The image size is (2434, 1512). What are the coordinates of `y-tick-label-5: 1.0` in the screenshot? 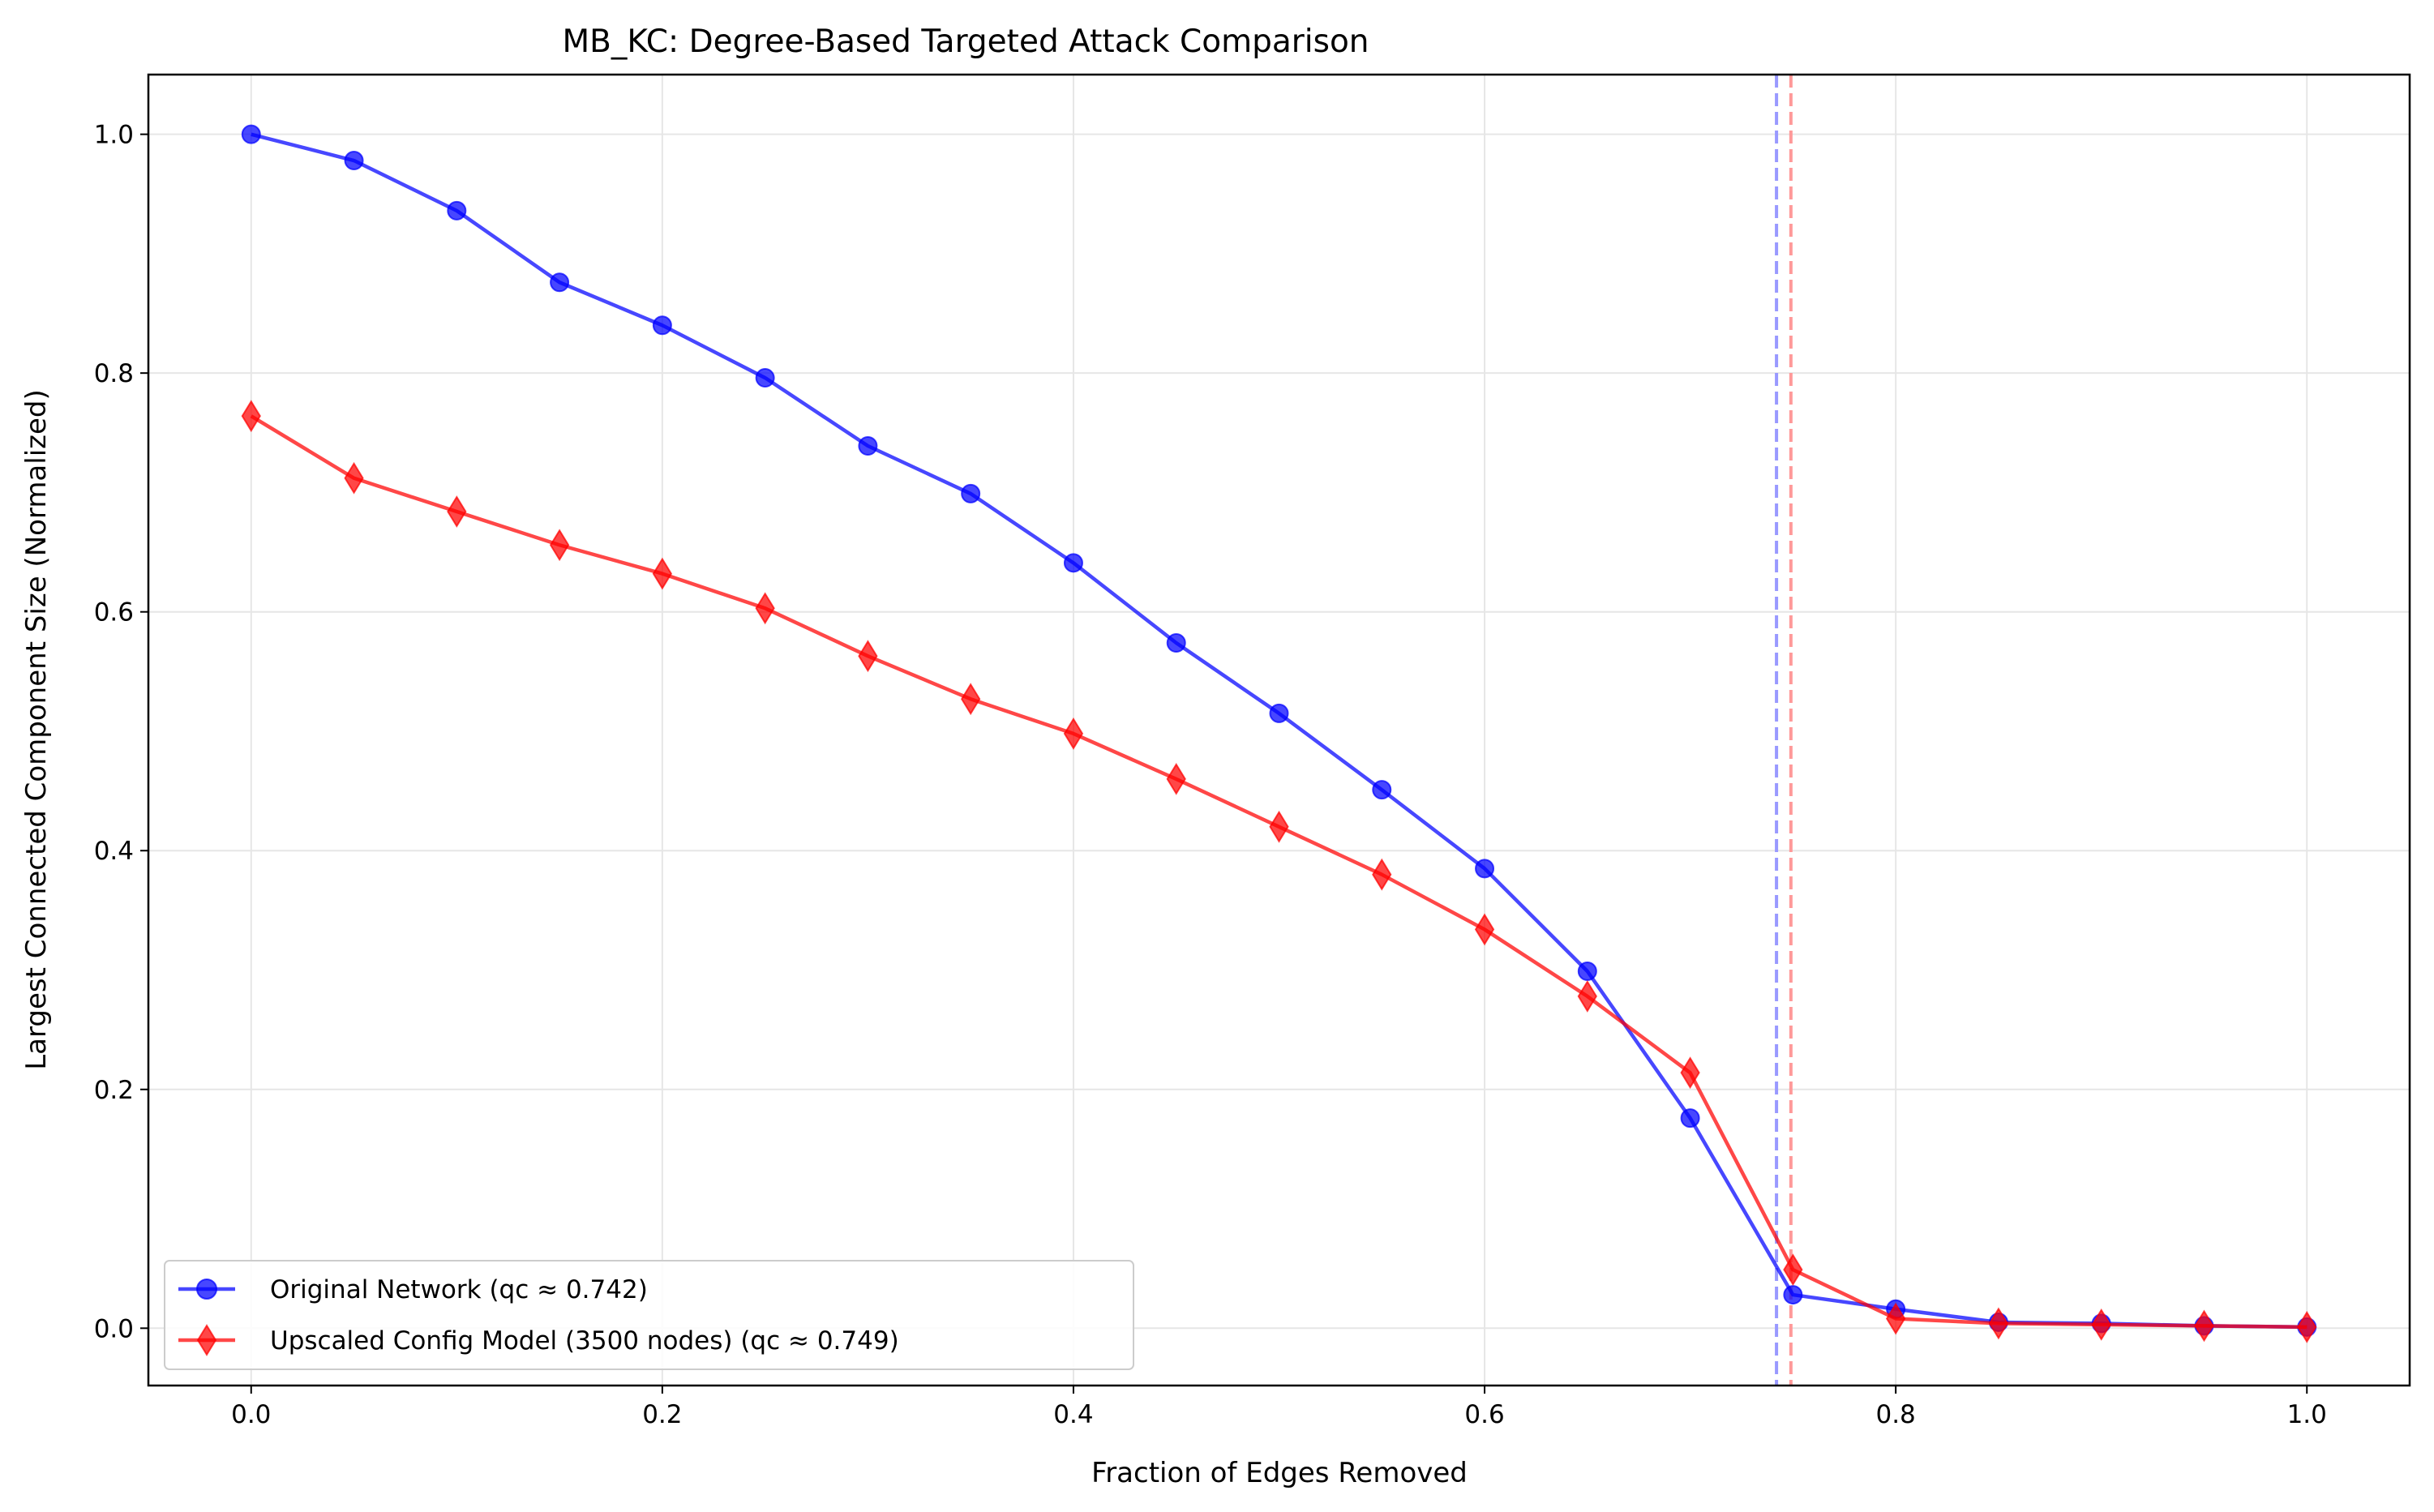 It's located at (114, 135).